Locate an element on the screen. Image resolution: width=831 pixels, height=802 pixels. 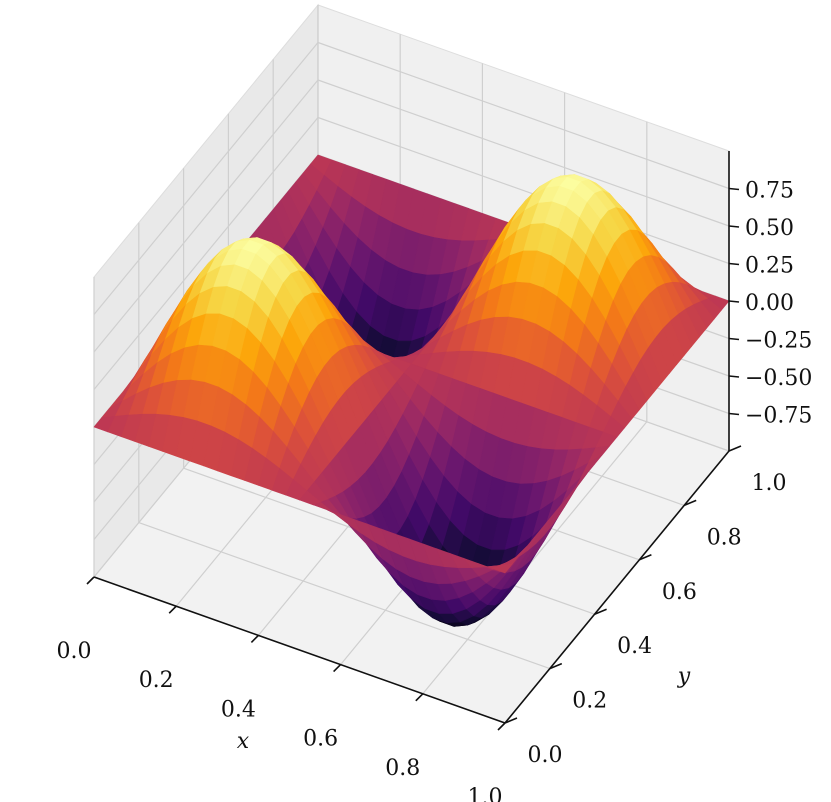
x-tick-label: 0.0 is located at coordinates (74, 651).